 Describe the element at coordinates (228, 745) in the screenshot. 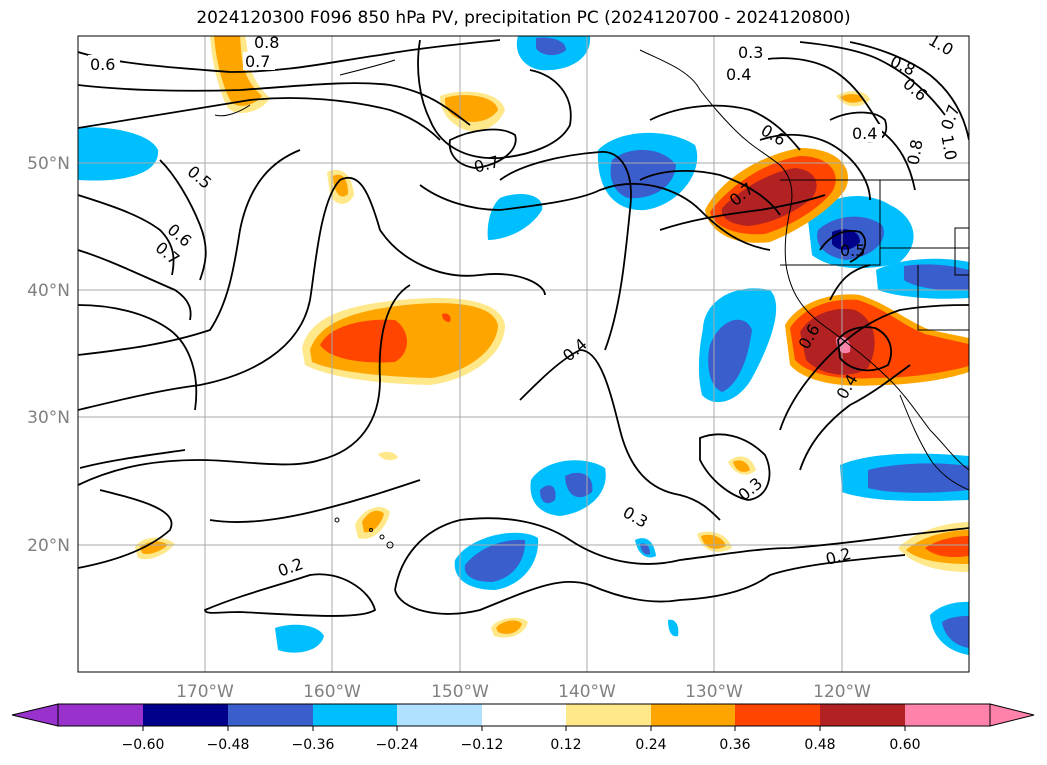

I see `colorbar-tick-label: −0.48` at that location.